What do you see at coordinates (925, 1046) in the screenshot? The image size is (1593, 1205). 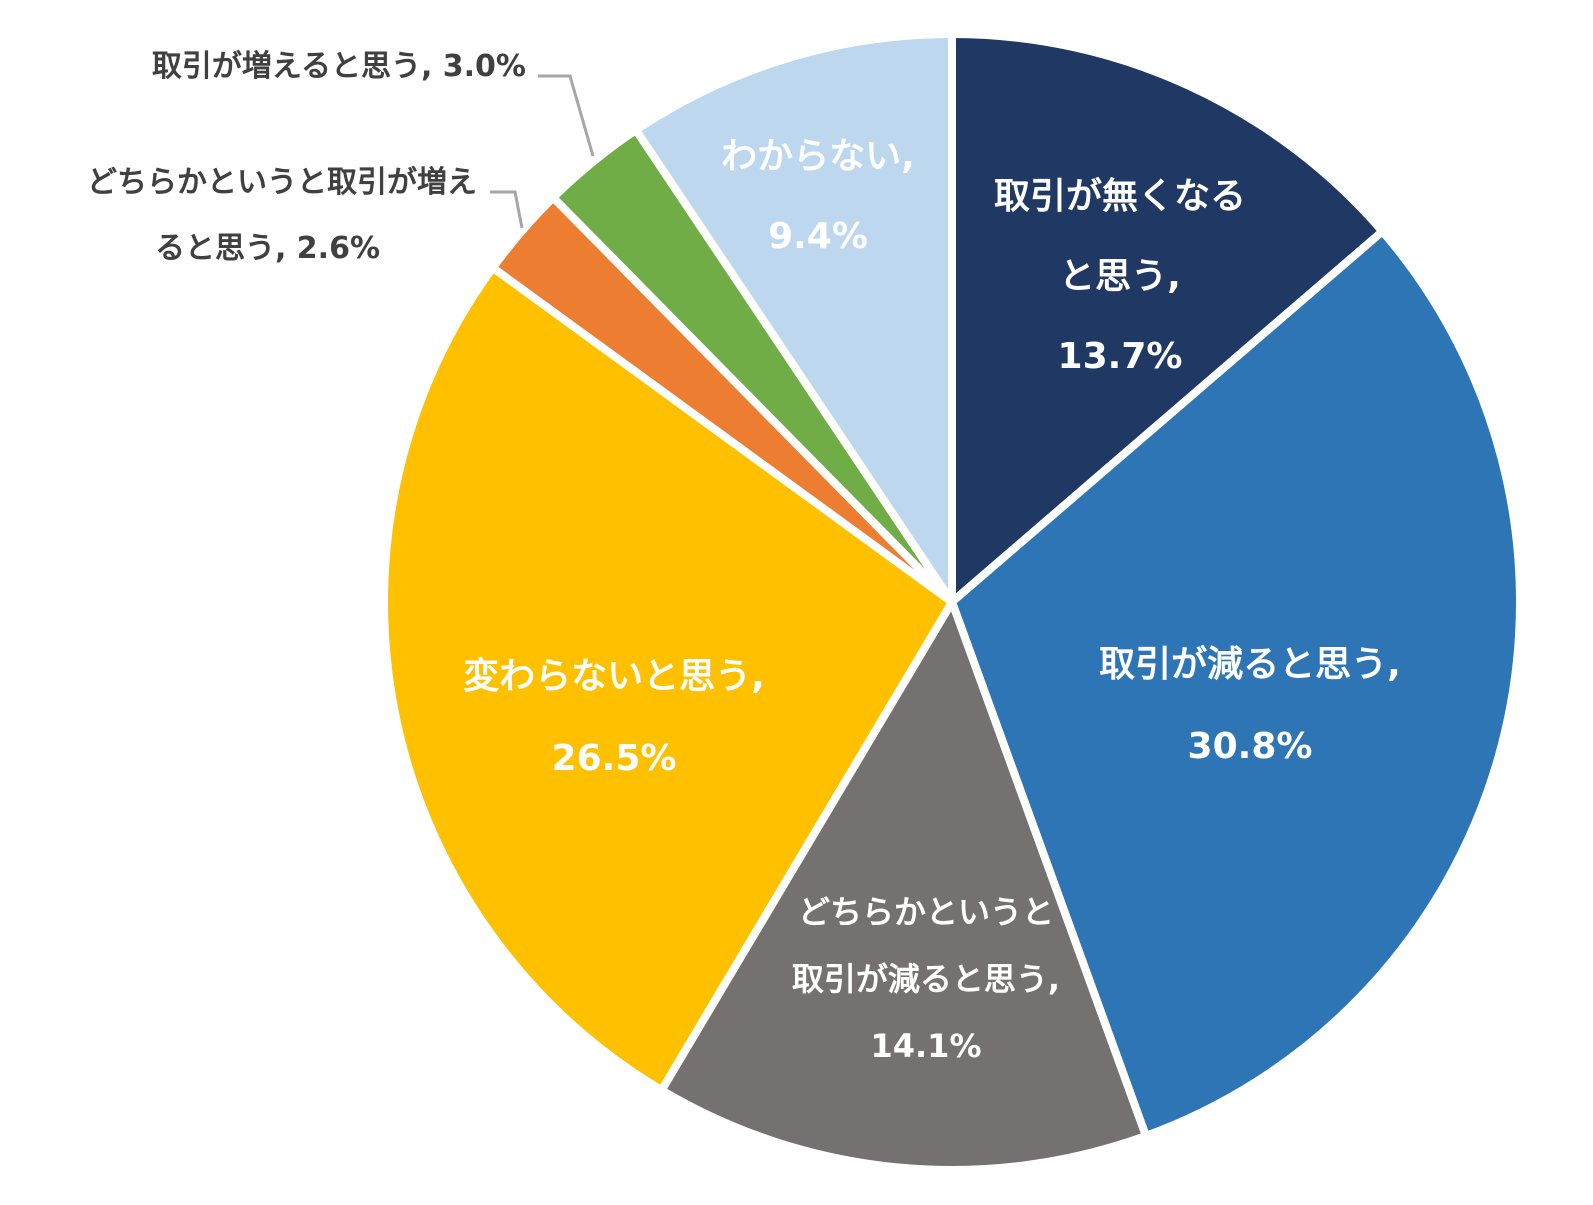 I see `data-label-dochira-heru-value: 14.1%` at bounding box center [925, 1046].